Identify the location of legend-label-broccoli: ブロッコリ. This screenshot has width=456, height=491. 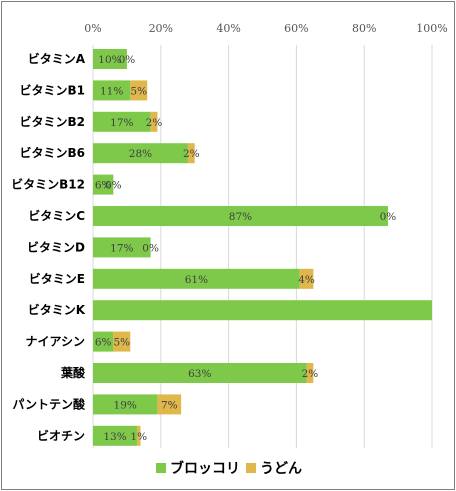
(205, 468).